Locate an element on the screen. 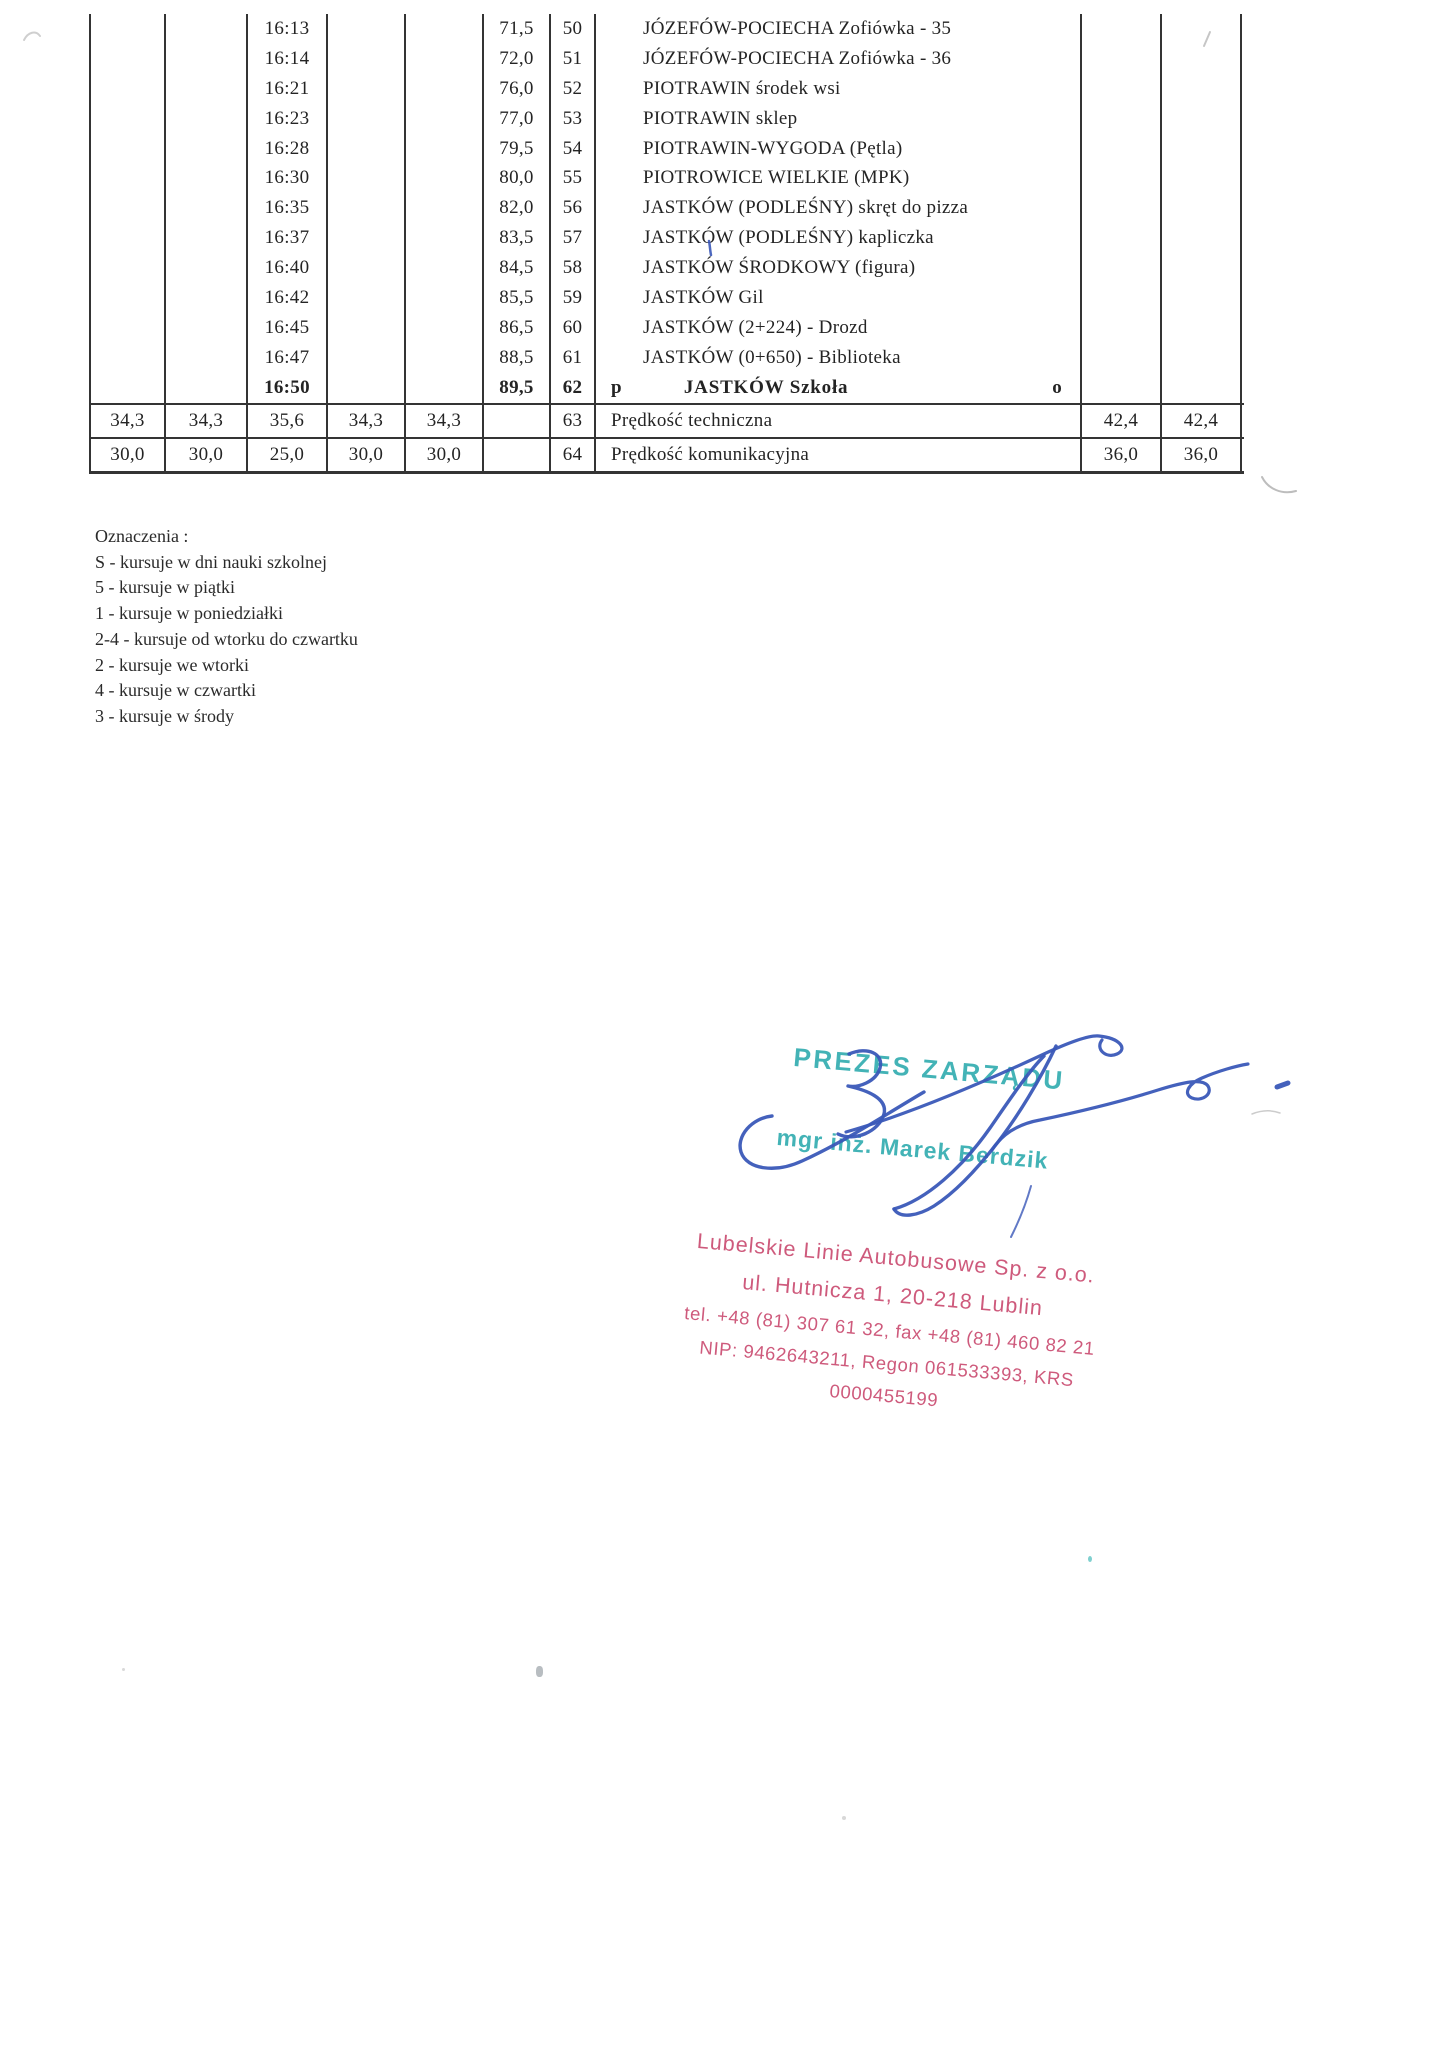  stop-name-cell: PIOTRAWIN środek wsi is located at coordinates (839, 88).